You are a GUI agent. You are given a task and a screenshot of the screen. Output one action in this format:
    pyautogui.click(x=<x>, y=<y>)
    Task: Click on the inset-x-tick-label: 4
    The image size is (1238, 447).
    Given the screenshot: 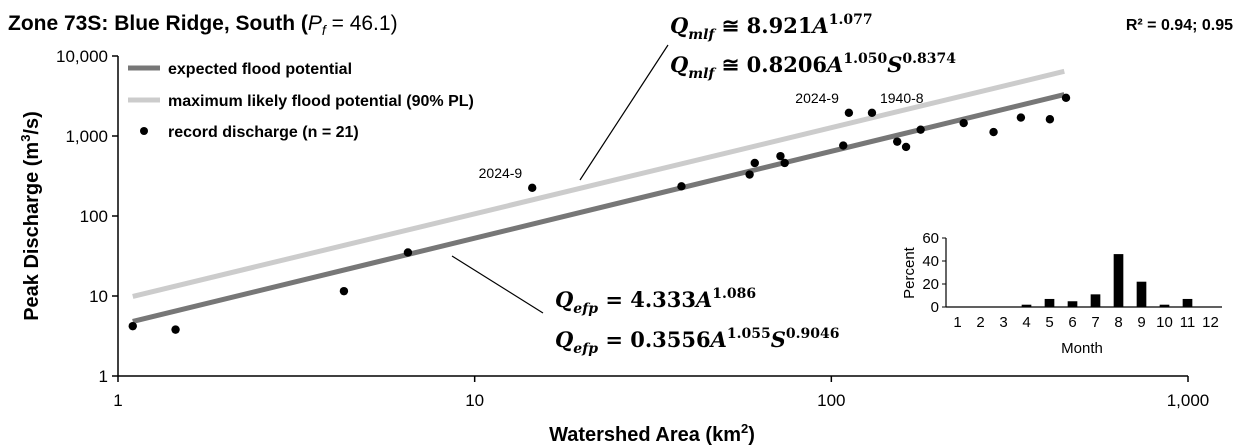 What is the action you would take?
    pyautogui.click(x=1026, y=322)
    